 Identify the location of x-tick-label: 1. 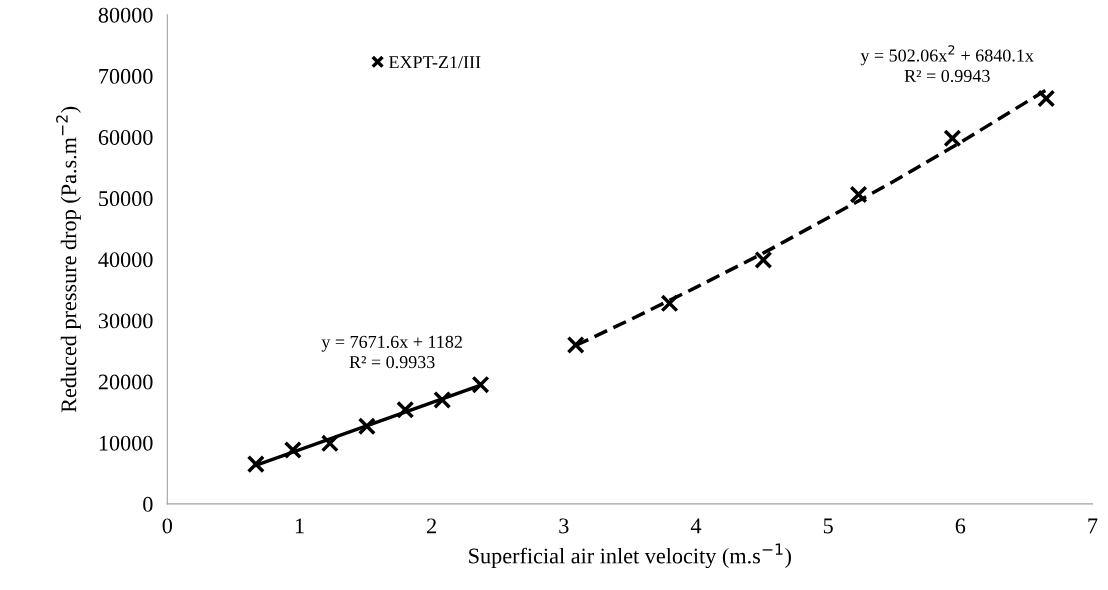
(299, 526).